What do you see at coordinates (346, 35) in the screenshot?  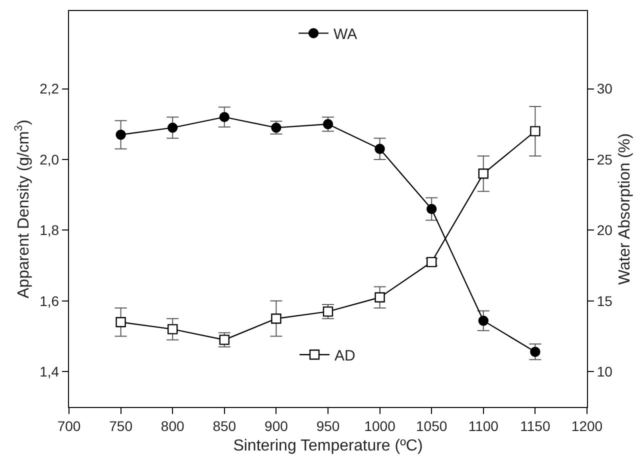 I see `legend-label: WA` at bounding box center [346, 35].